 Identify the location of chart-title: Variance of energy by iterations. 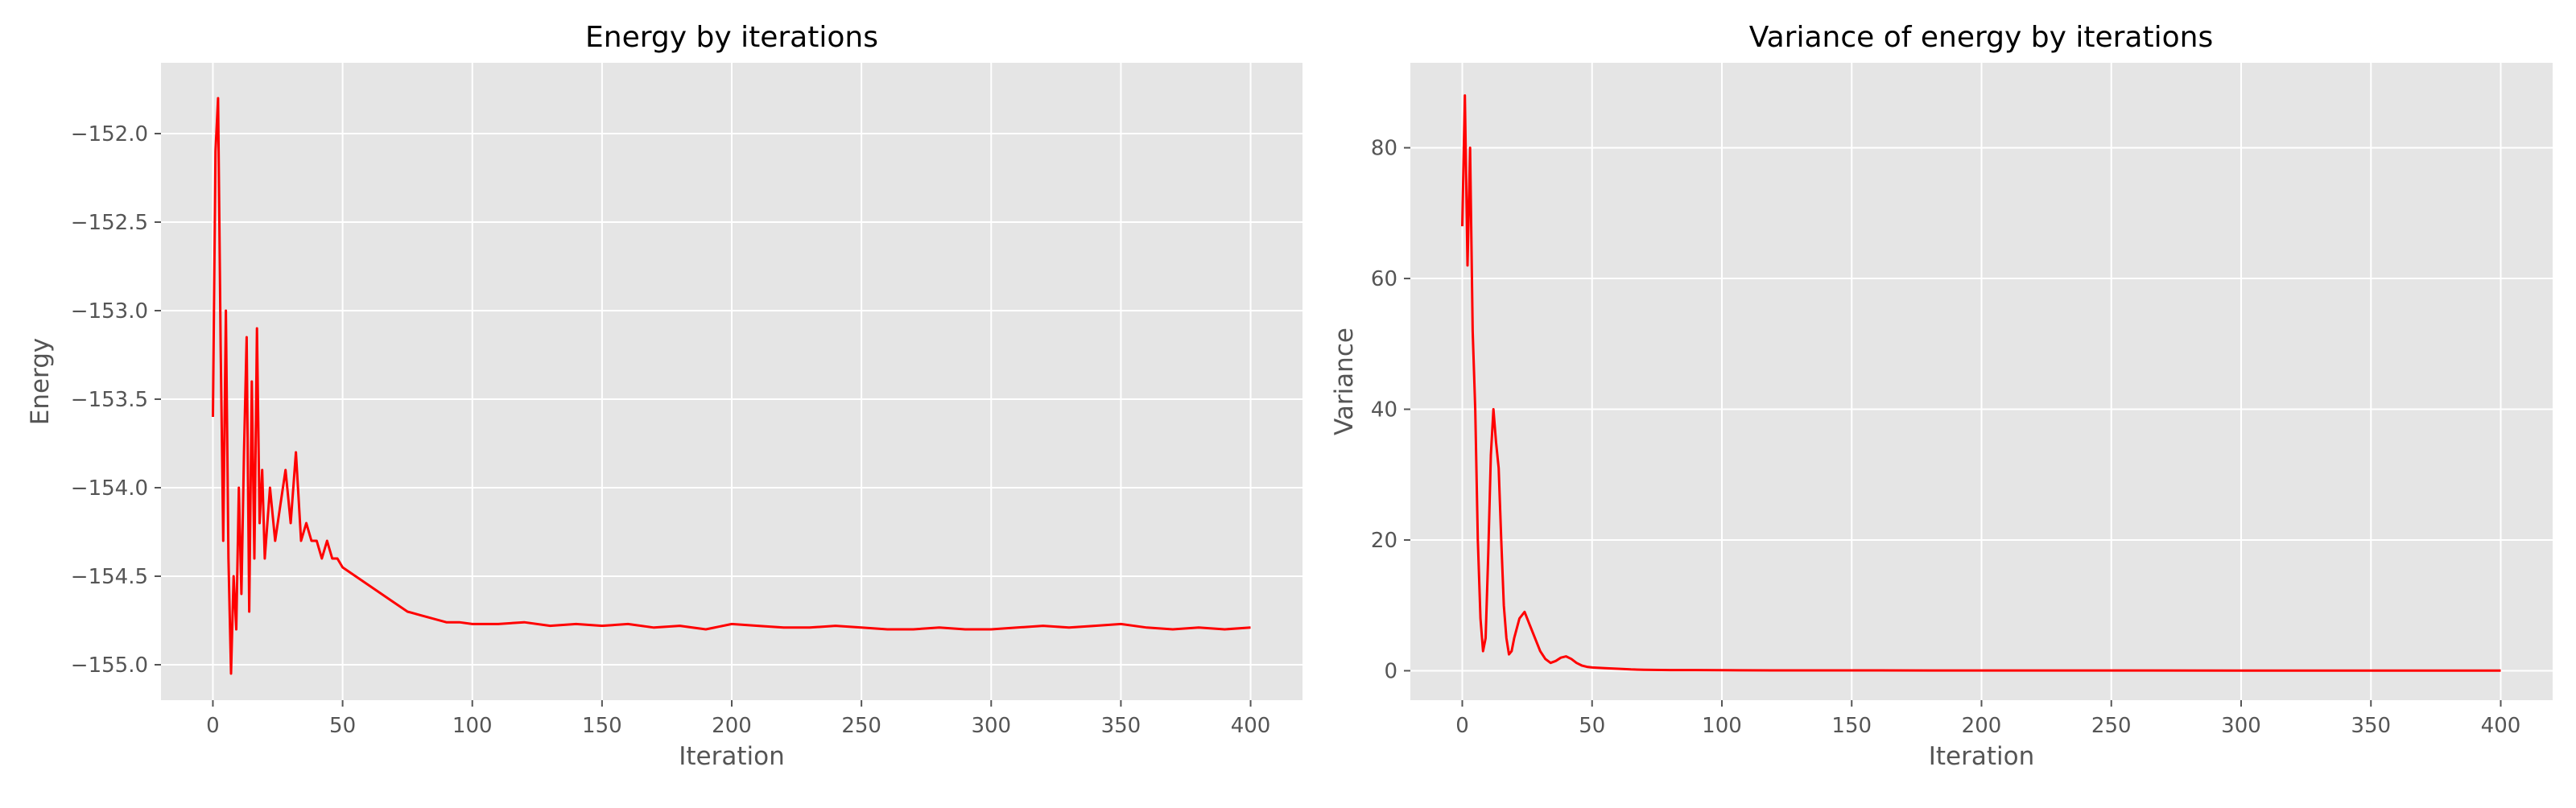
(1981, 37).